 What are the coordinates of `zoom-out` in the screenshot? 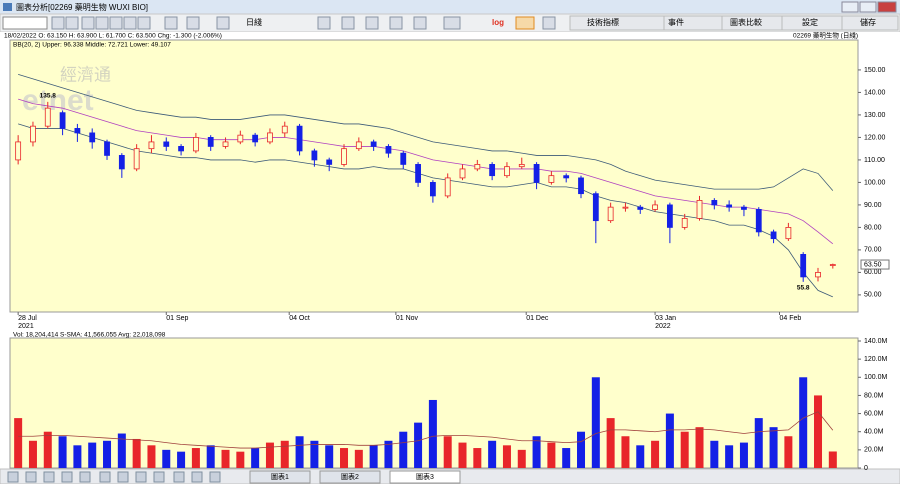 It's located at (193, 23).